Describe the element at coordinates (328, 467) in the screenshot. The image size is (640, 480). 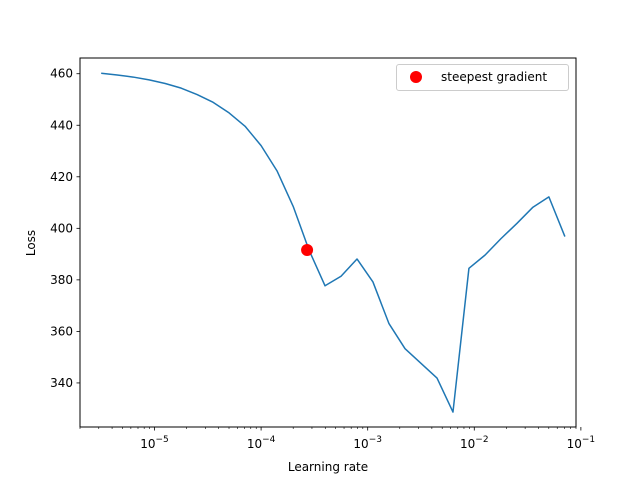
I see `x-axis-label: Learning rate` at that location.